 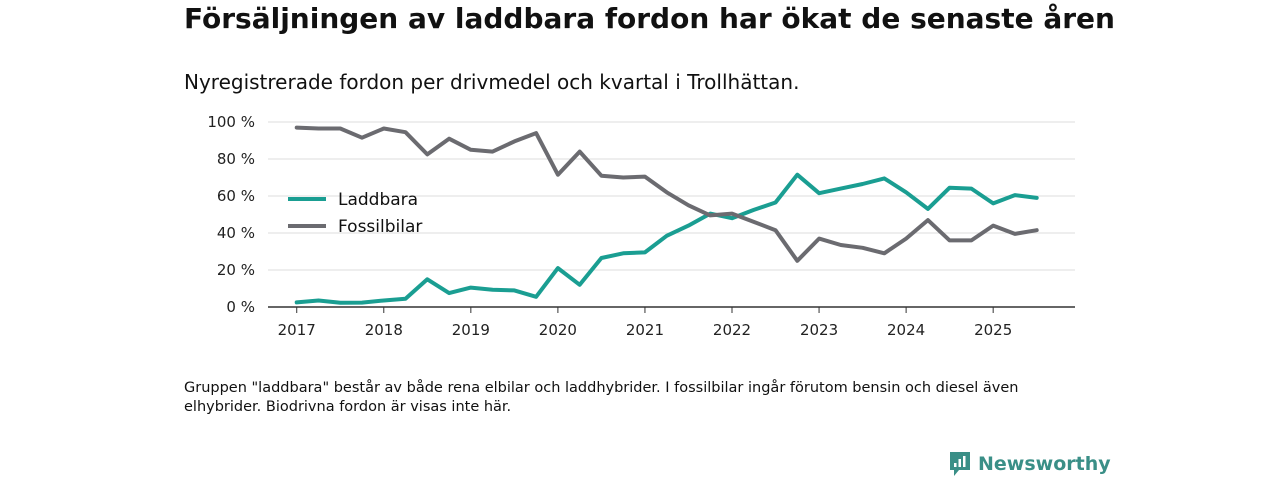 I want to click on y-tick-label: 40 %, so click(x=236, y=233).